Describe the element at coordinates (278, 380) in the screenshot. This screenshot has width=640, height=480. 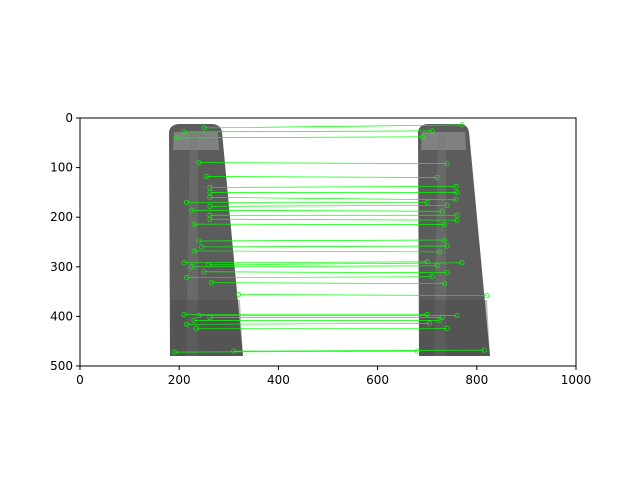
I see `x-tick-label: 400` at that location.